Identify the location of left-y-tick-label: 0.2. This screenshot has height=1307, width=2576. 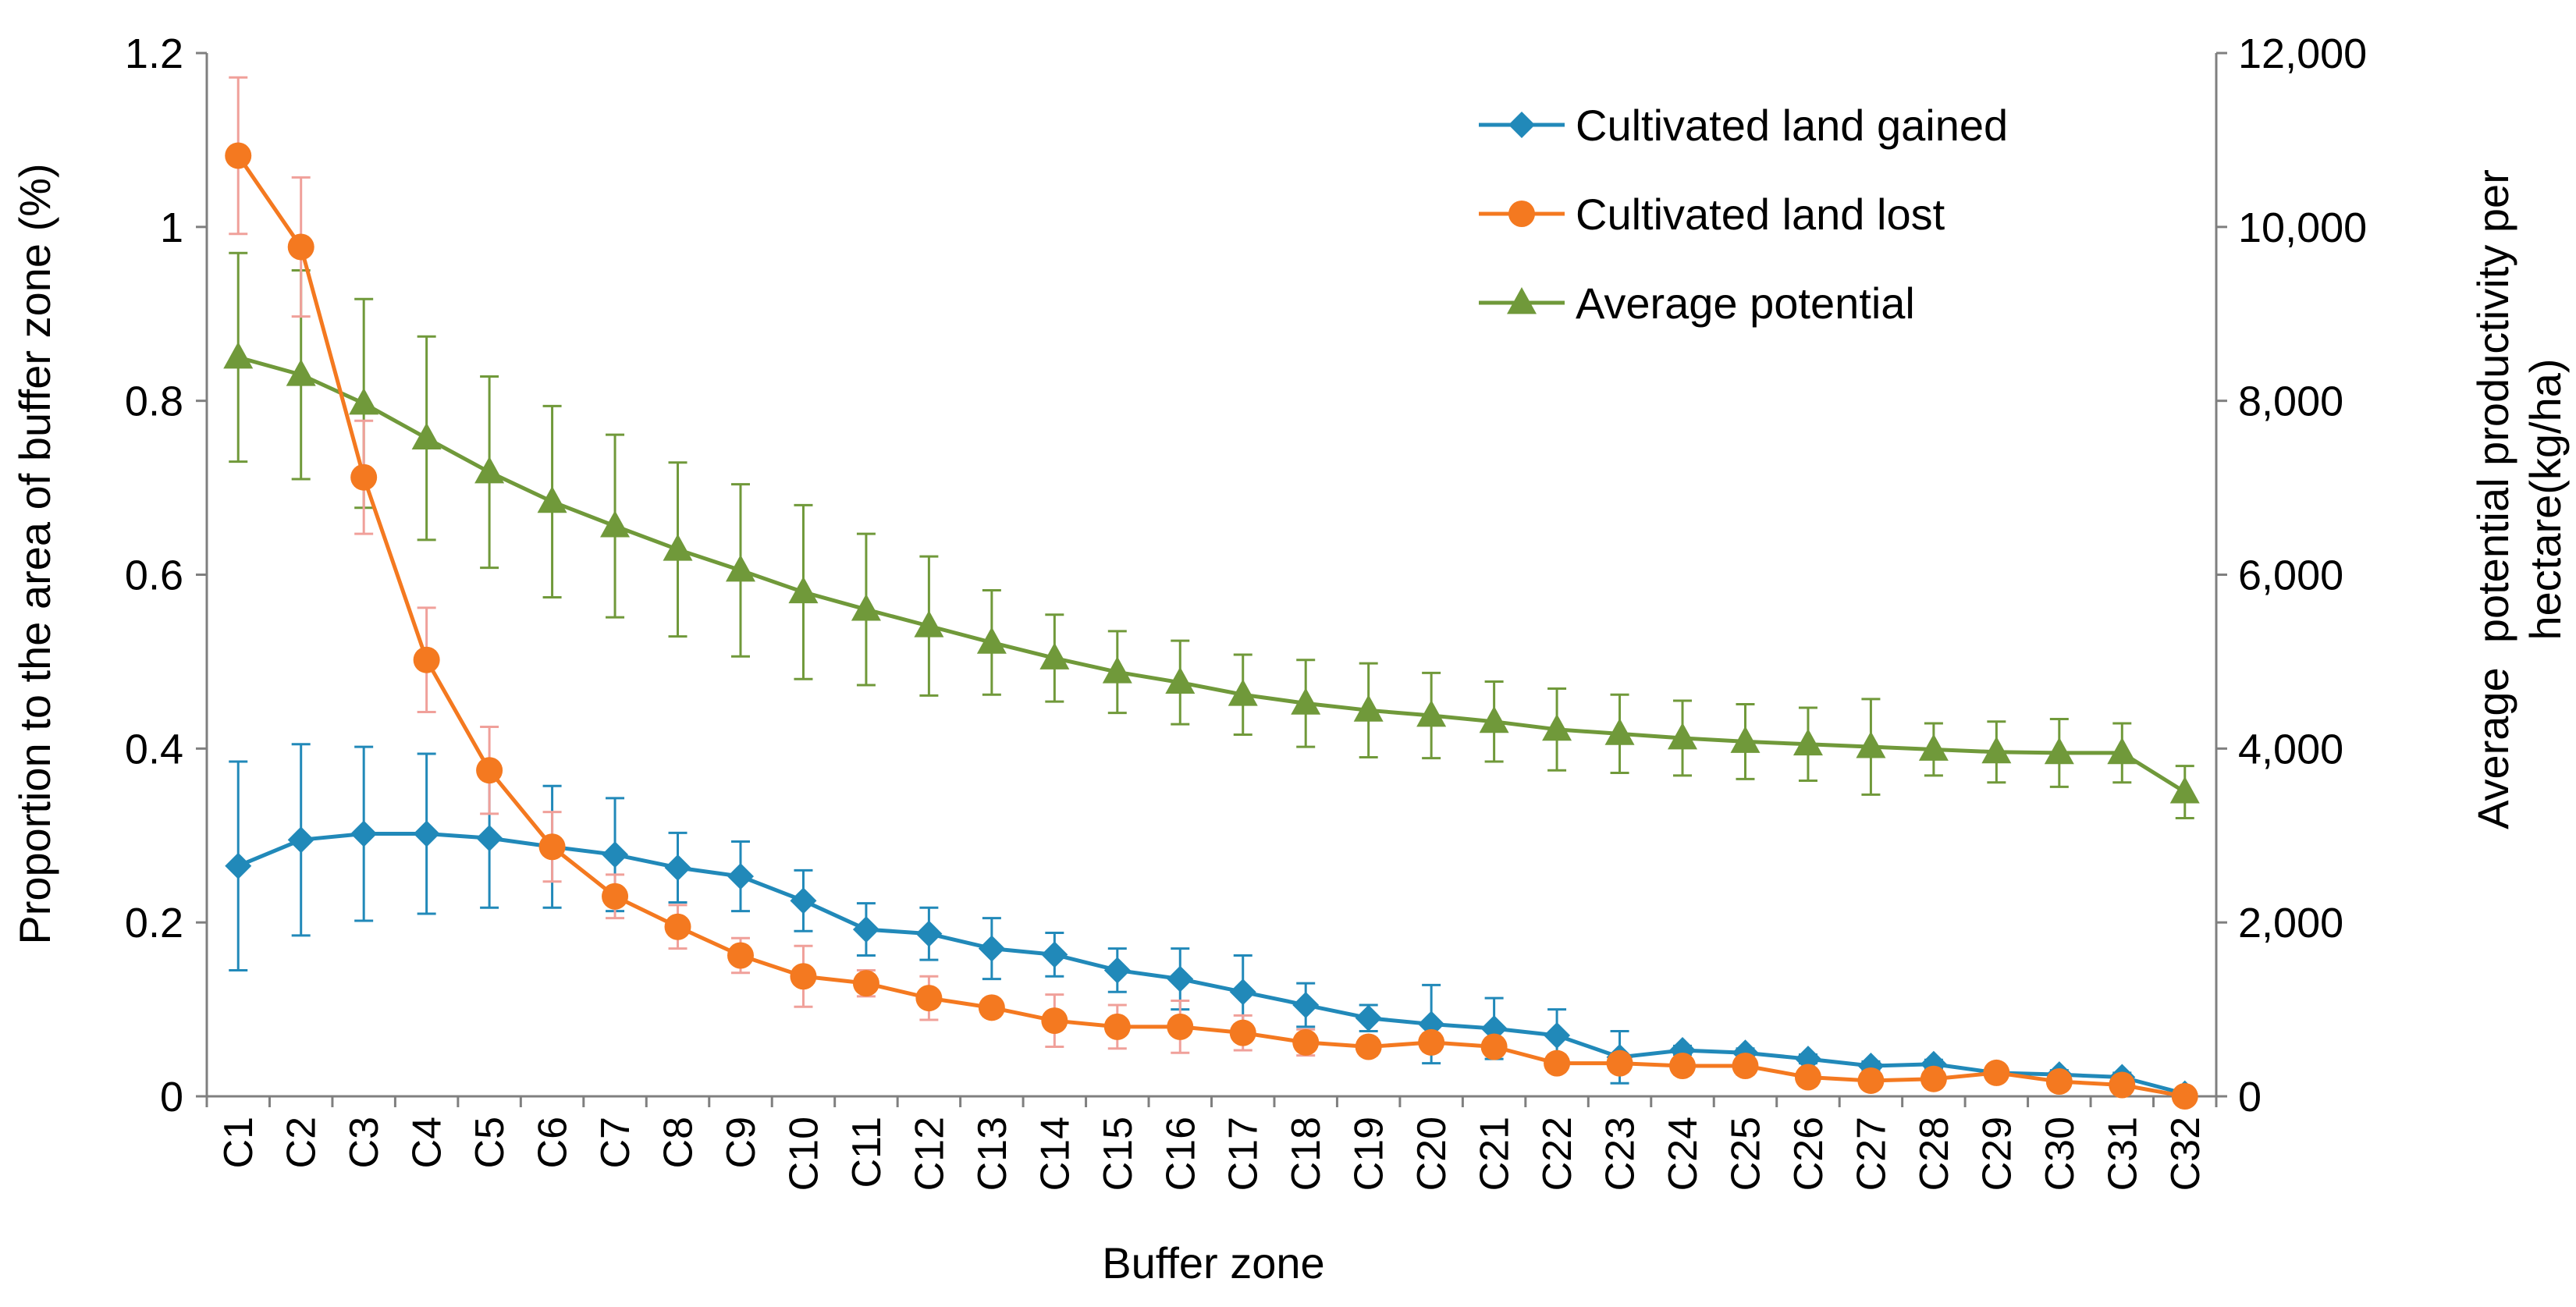
(154, 924).